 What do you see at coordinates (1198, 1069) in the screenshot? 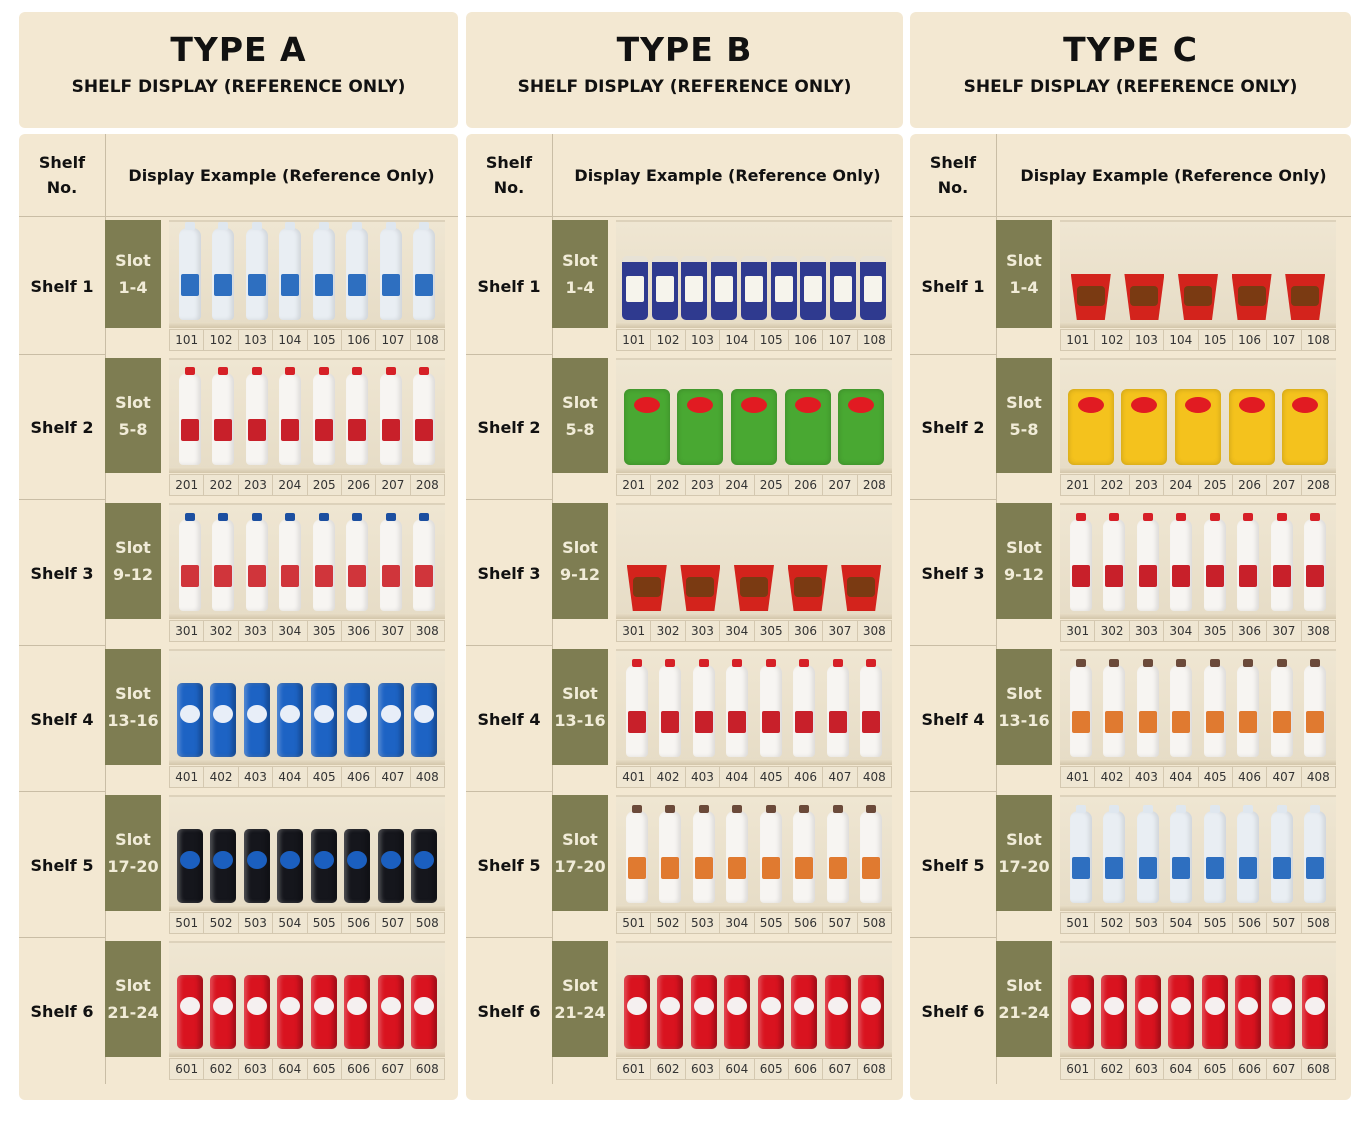
I see `slot-number-strip: 601 602 603 604 605 606 607 608` at bounding box center [1198, 1069].